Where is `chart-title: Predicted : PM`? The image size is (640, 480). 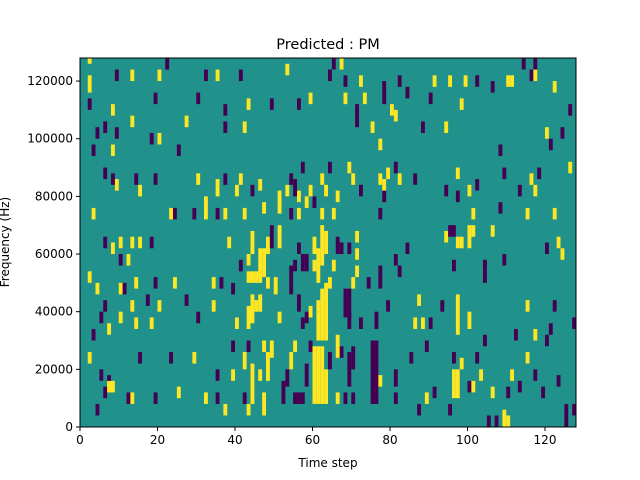
chart-title: Predicted : PM is located at coordinates (327, 45).